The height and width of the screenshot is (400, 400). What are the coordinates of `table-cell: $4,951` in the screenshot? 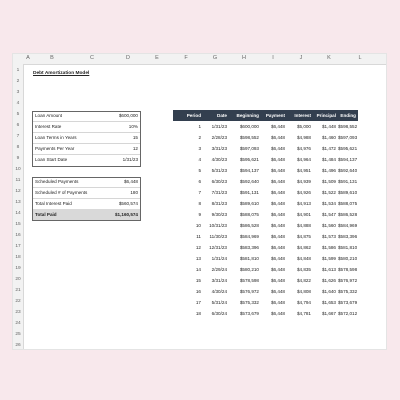 It's located at (303, 170).